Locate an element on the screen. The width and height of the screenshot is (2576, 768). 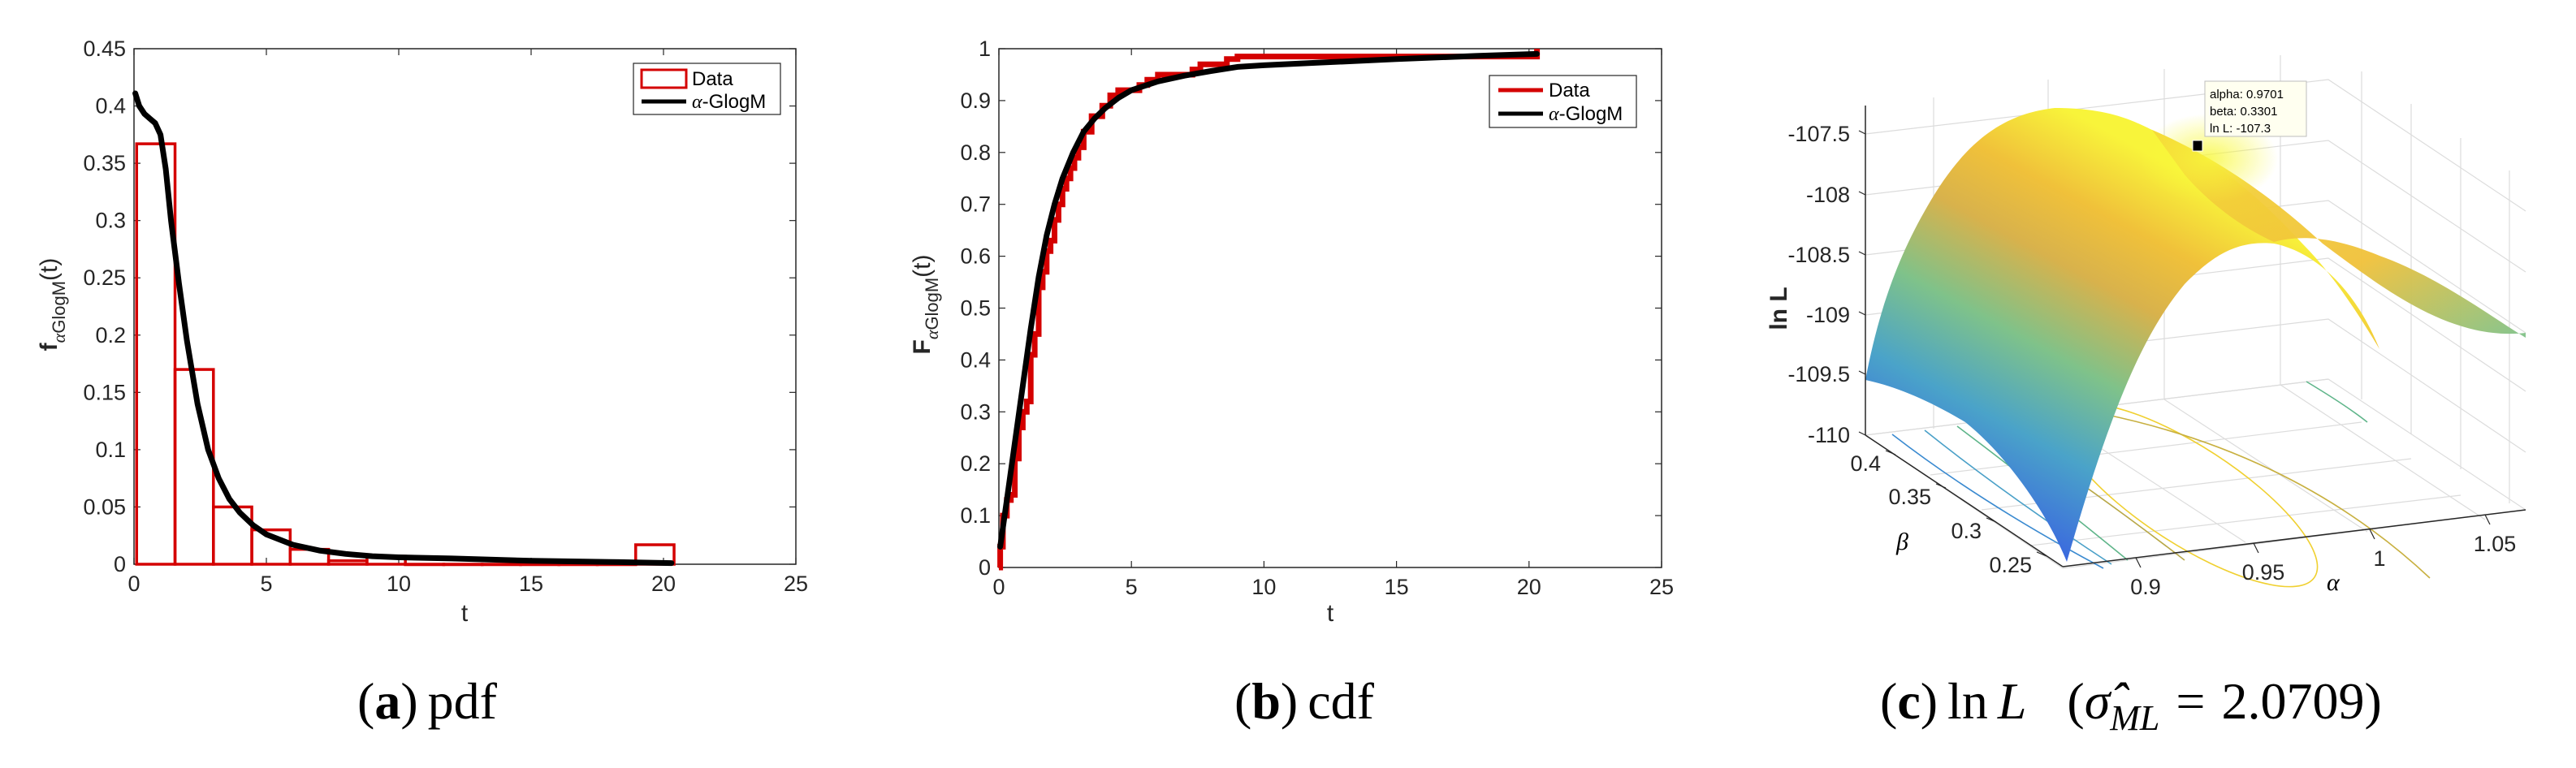
svg-text: fαGlogM(t) is located at coordinates (52, 305).